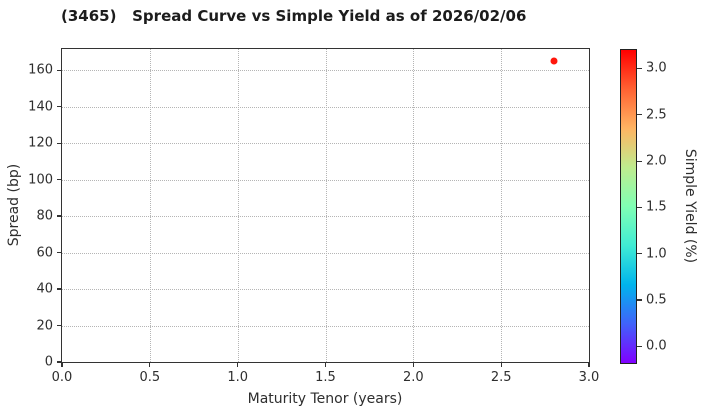 The image size is (720, 420). Describe the element at coordinates (150, 377) in the screenshot. I see `x-tick-label: 0.5` at that location.